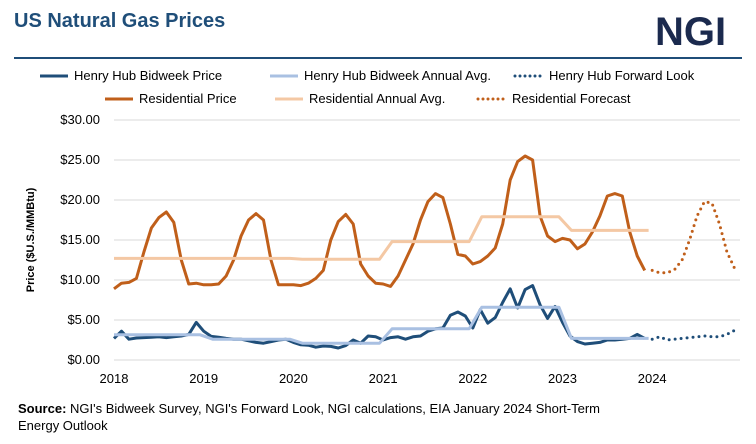  Describe the element at coordinates (119, 21) in the screenshot. I see `chart-title: US Natural Gas Prices` at that location.